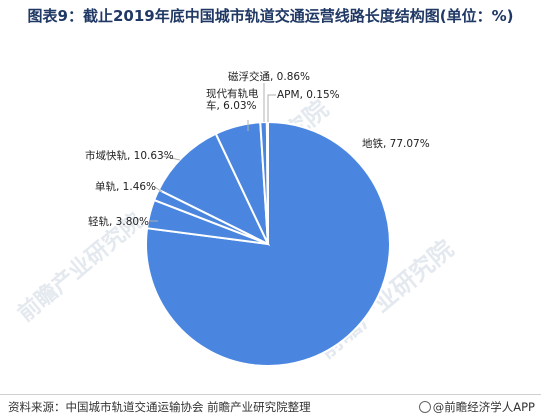 This screenshot has height=420, width=541. What do you see at coordinates (270, 394) in the screenshot?
I see `footer-divider` at bounding box center [270, 394].